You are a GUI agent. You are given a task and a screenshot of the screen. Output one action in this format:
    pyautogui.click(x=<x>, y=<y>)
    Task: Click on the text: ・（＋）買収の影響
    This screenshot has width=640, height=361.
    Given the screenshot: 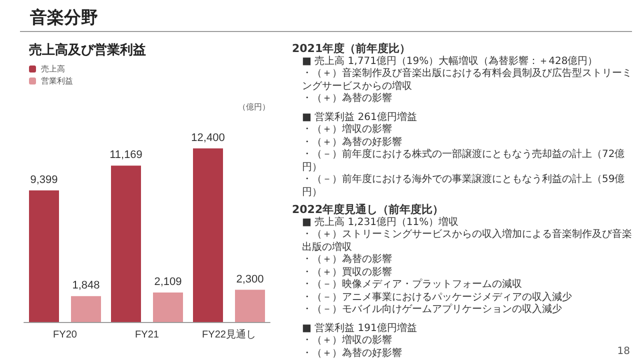 What is the action you would take?
    pyautogui.click(x=347, y=272)
    